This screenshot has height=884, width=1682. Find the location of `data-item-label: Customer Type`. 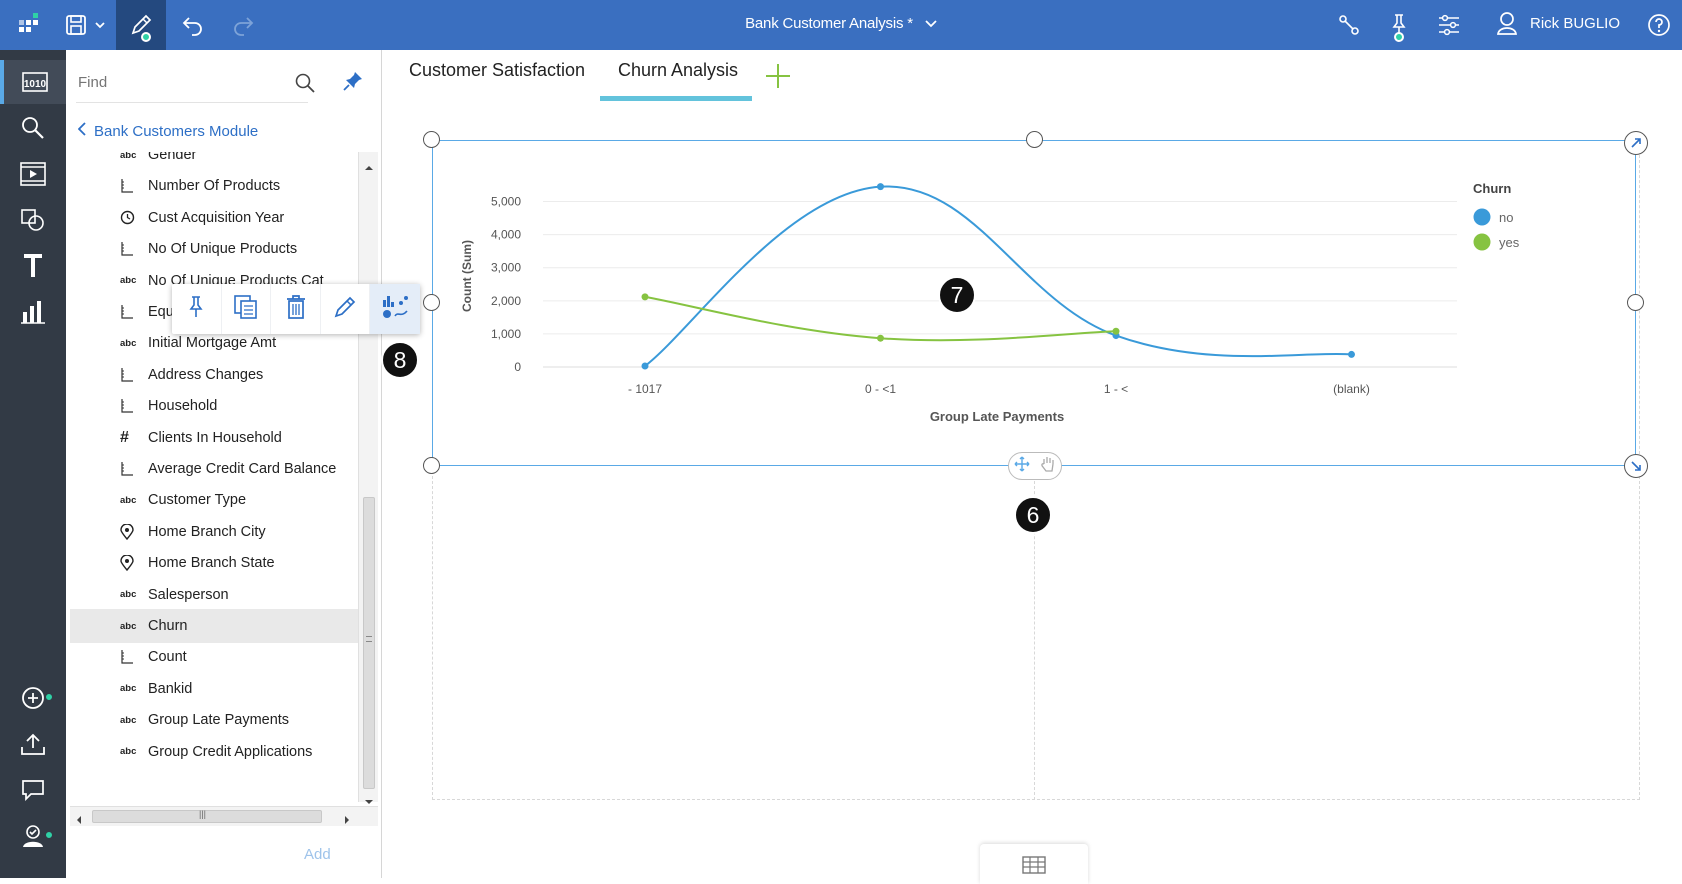

data-item-label: Customer Type is located at coordinates (197, 500).